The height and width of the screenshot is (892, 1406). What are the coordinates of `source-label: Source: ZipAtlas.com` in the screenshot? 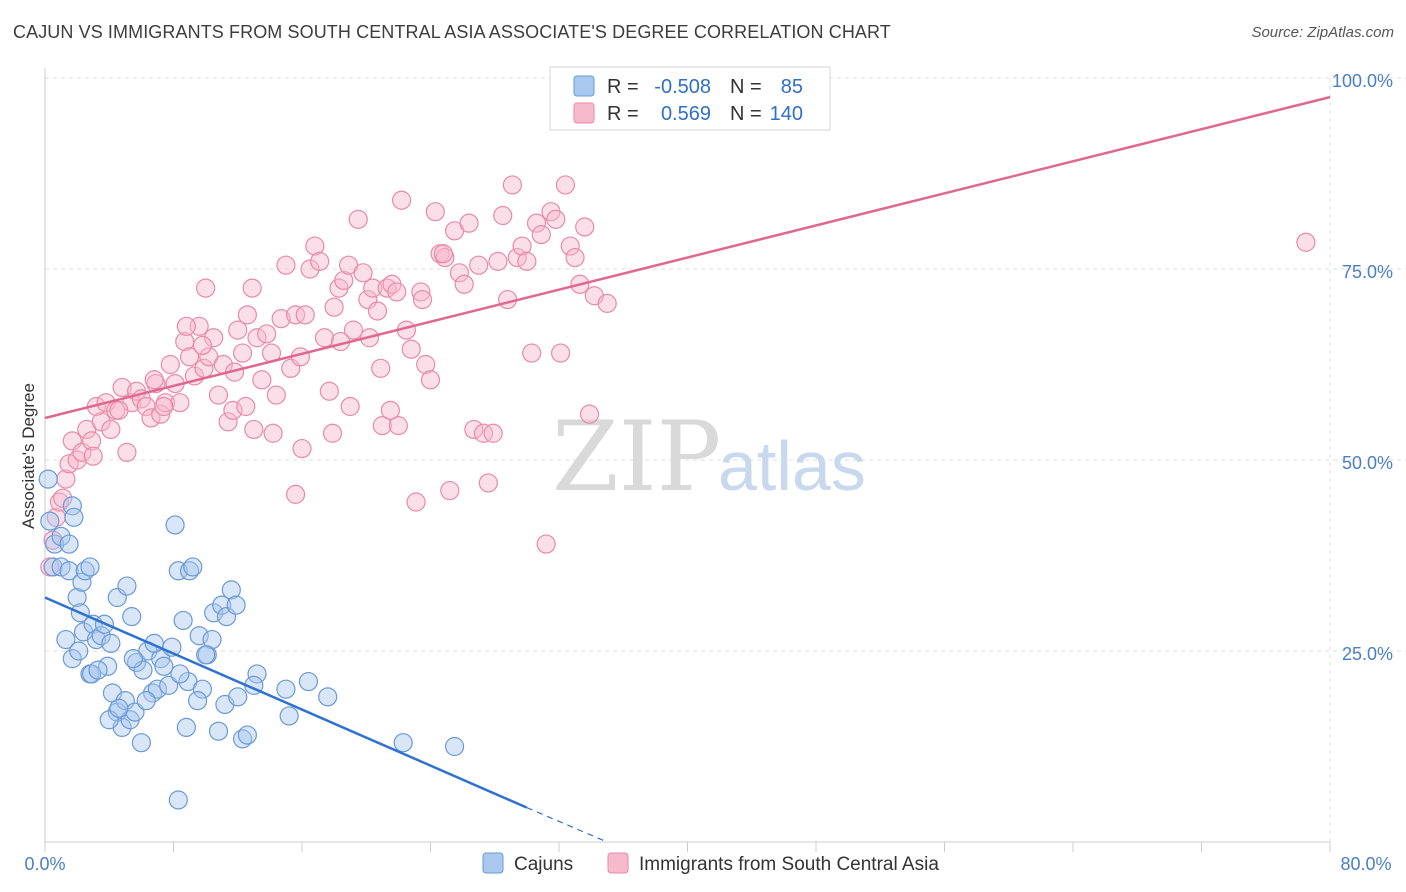 It's located at (1322, 32).